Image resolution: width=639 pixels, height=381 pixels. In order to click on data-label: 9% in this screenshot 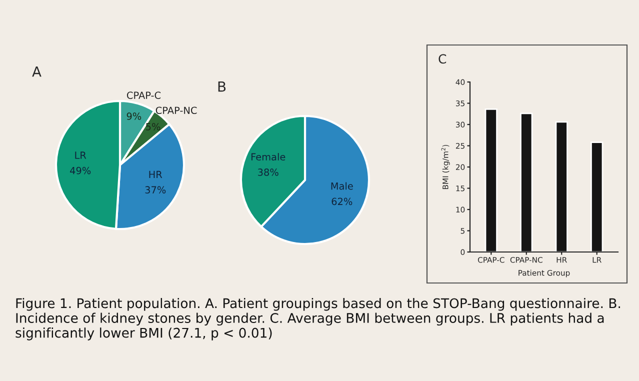, I will do `click(134, 116)`.